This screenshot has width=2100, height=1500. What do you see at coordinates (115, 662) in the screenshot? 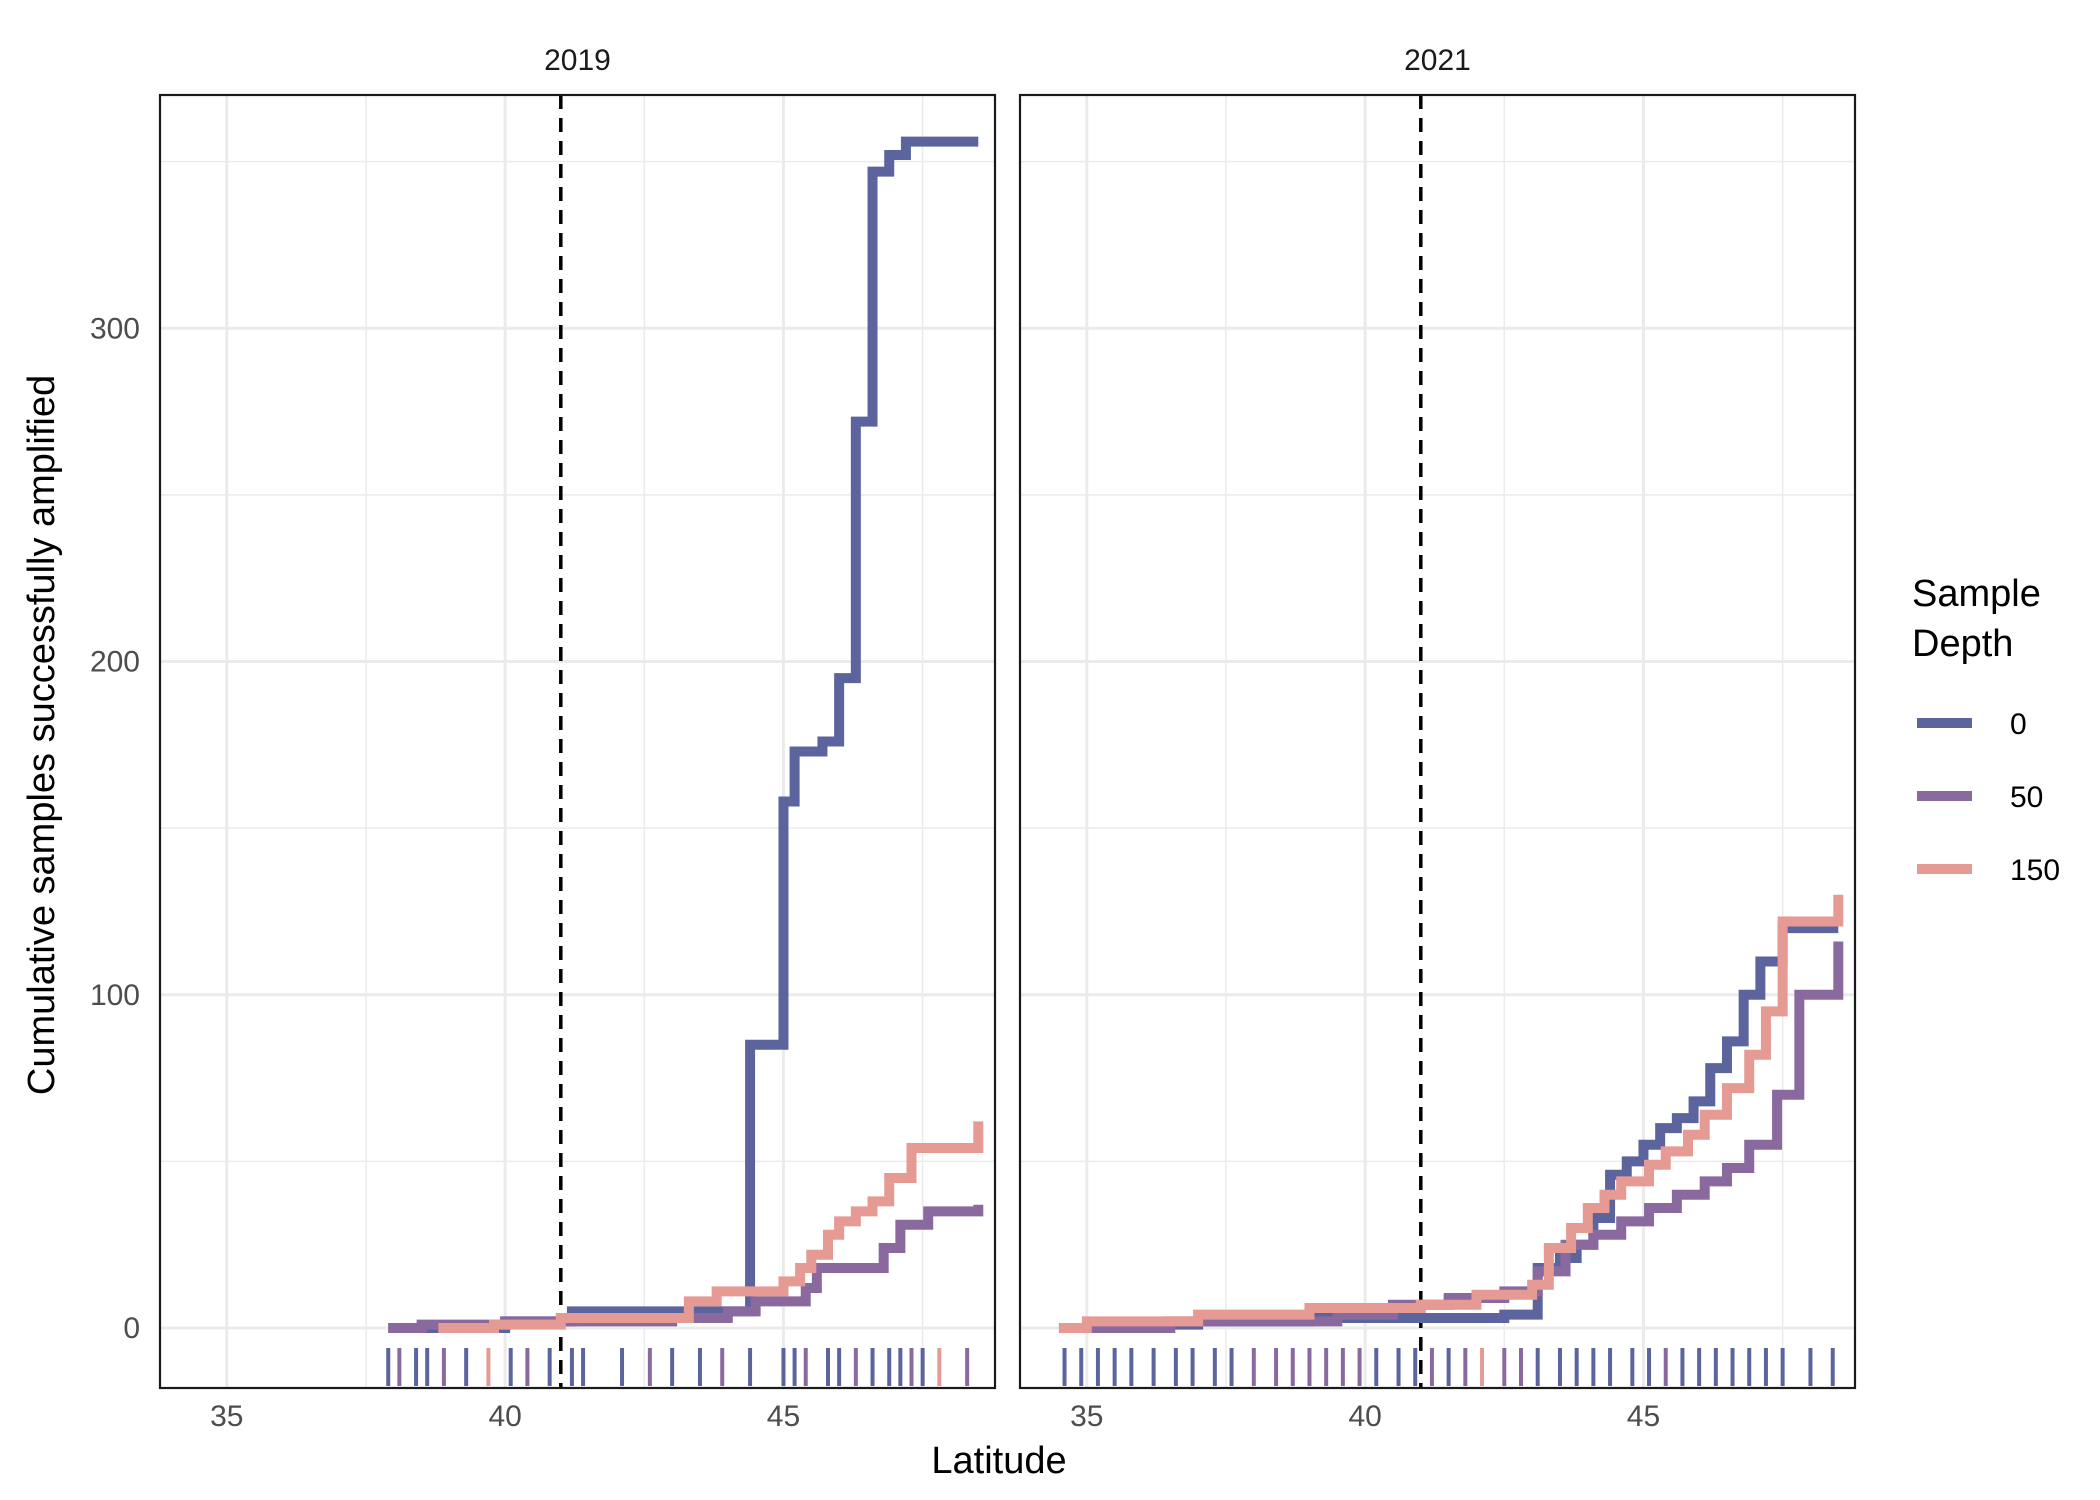
I see `y-tick-label: 200` at bounding box center [115, 662].